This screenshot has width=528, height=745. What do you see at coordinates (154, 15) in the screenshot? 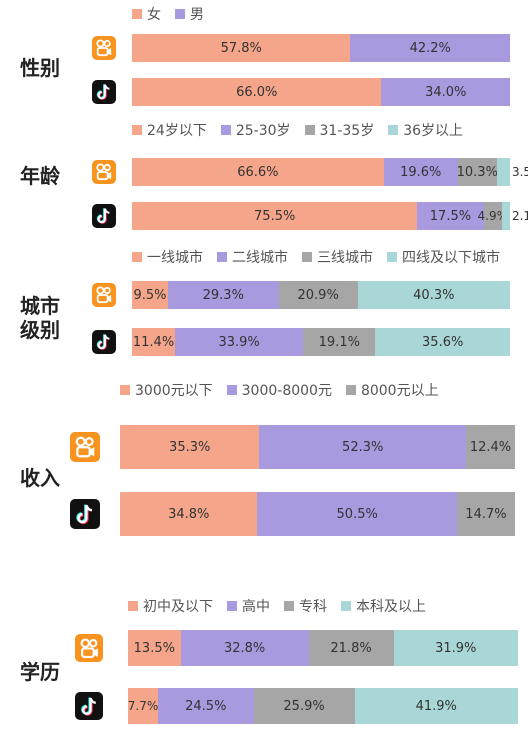
I see `legend-label: 女` at bounding box center [154, 15].